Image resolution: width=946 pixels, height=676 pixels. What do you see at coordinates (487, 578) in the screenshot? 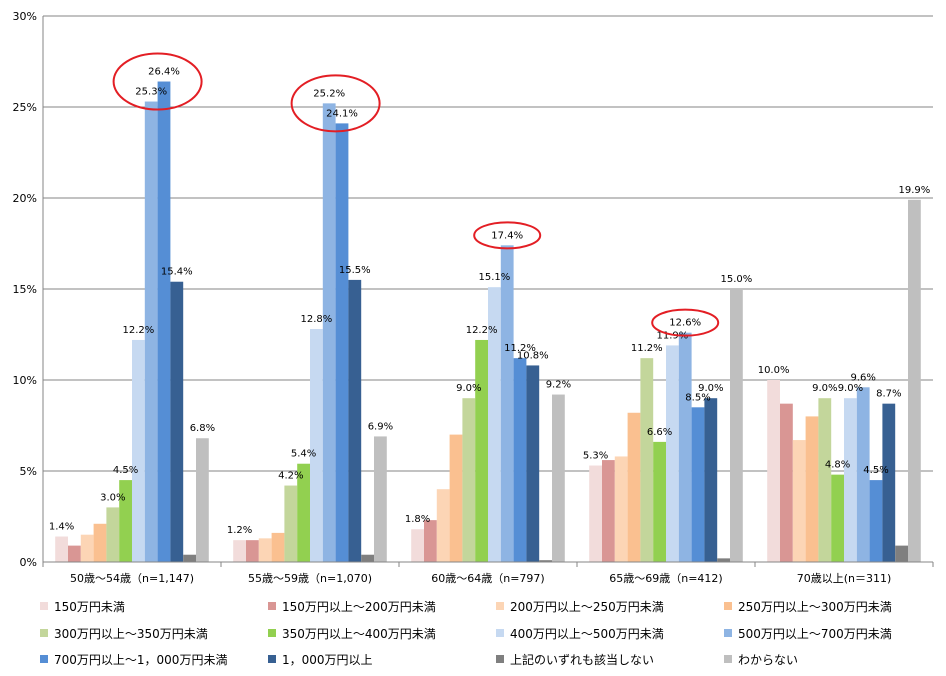
I see `x-category-label: 60歳～64歳（n=797)` at bounding box center [487, 578].